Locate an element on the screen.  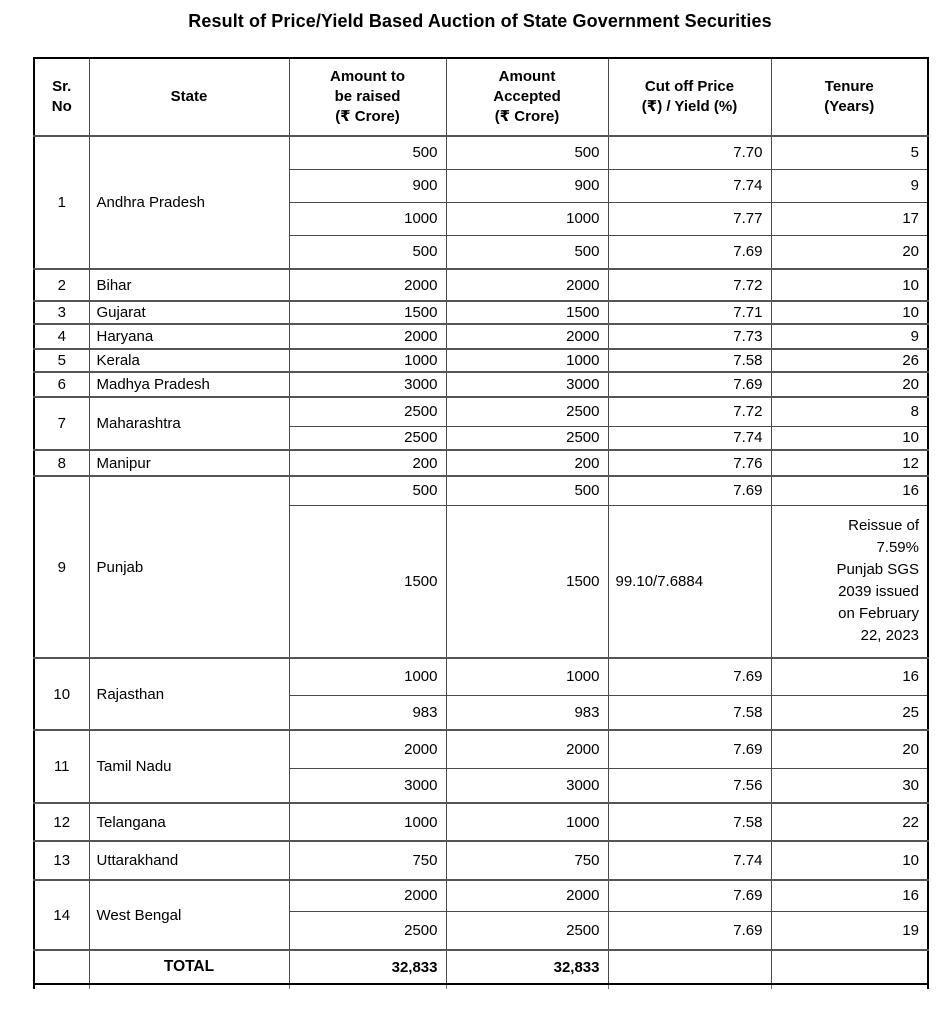
state-group-row: 1 Andhra Pradesh 500 500 7.70 5 is located at coordinates (481, 202).